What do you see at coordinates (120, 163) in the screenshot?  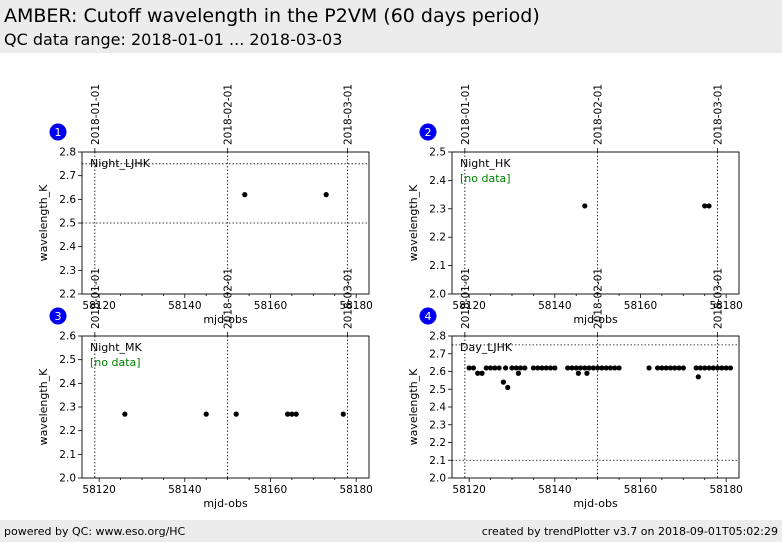 I see `series-label: Night_LJHK` at bounding box center [120, 163].